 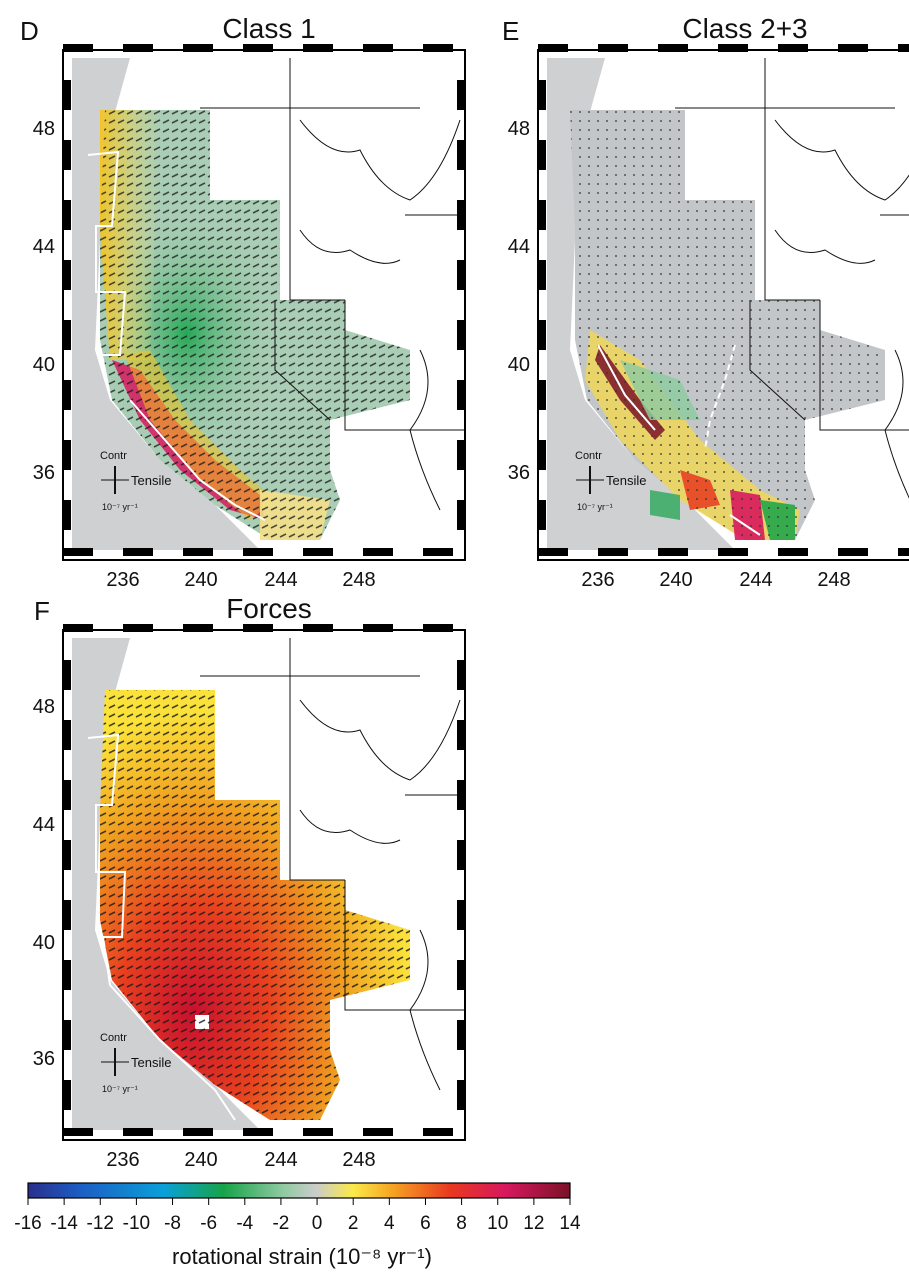 What do you see at coordinates (744, 28) in the screenshot?
I see `panel-title: Class 2+3` at bounding box center [744, 28].